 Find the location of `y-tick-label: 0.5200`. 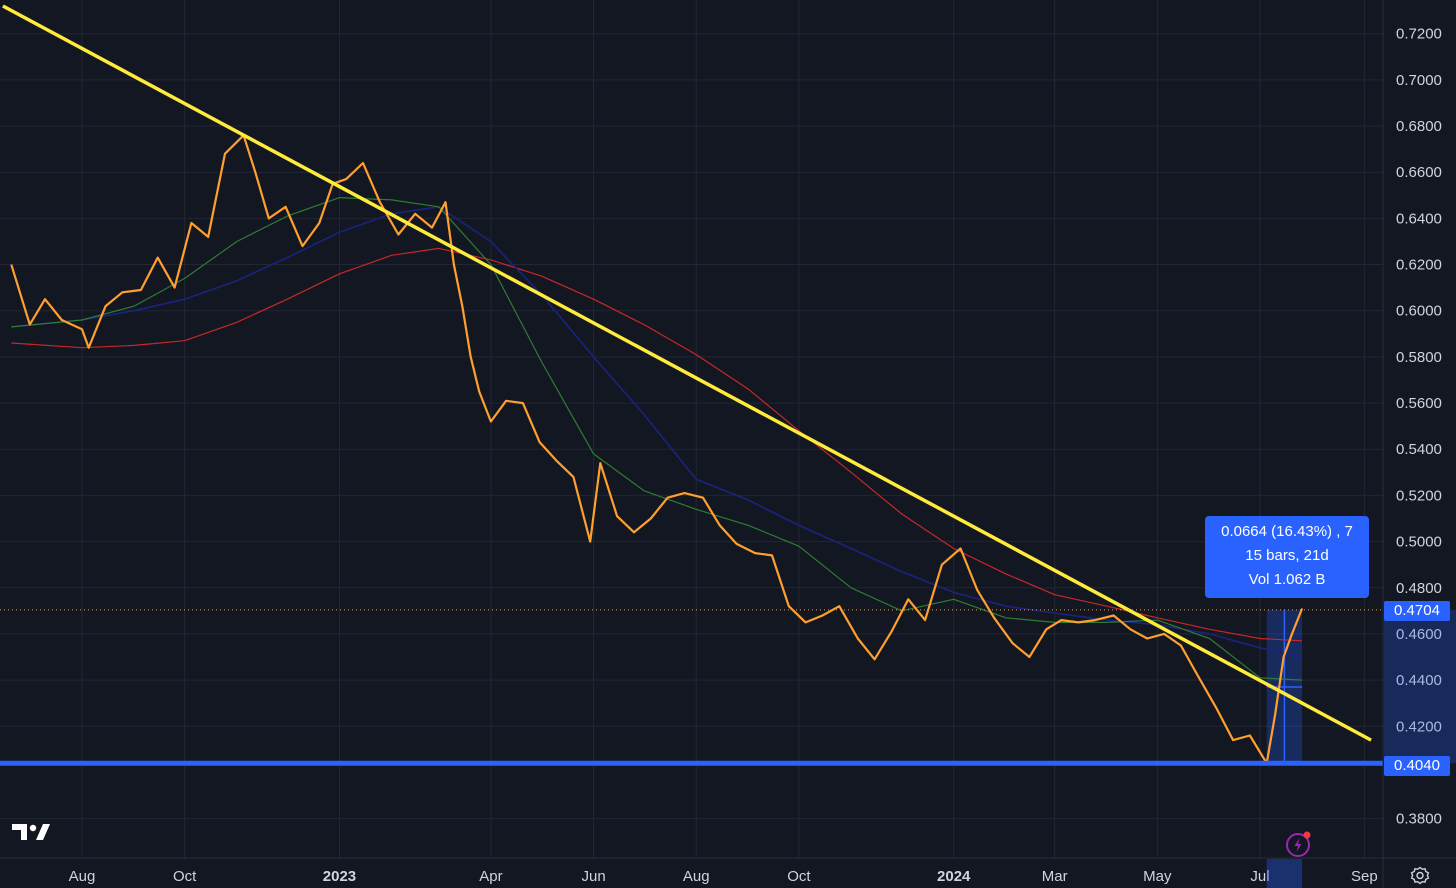

y-tick-label: 0.5200 is located at coordinates (1419, 495).